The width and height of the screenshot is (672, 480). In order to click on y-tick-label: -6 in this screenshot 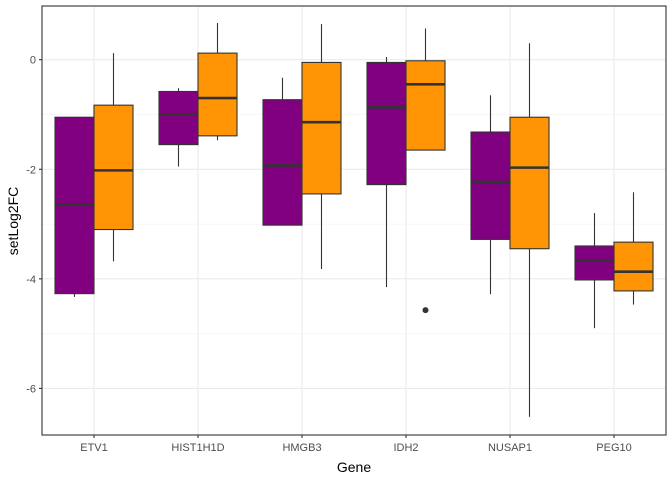, I will do `click(31, 389)`.